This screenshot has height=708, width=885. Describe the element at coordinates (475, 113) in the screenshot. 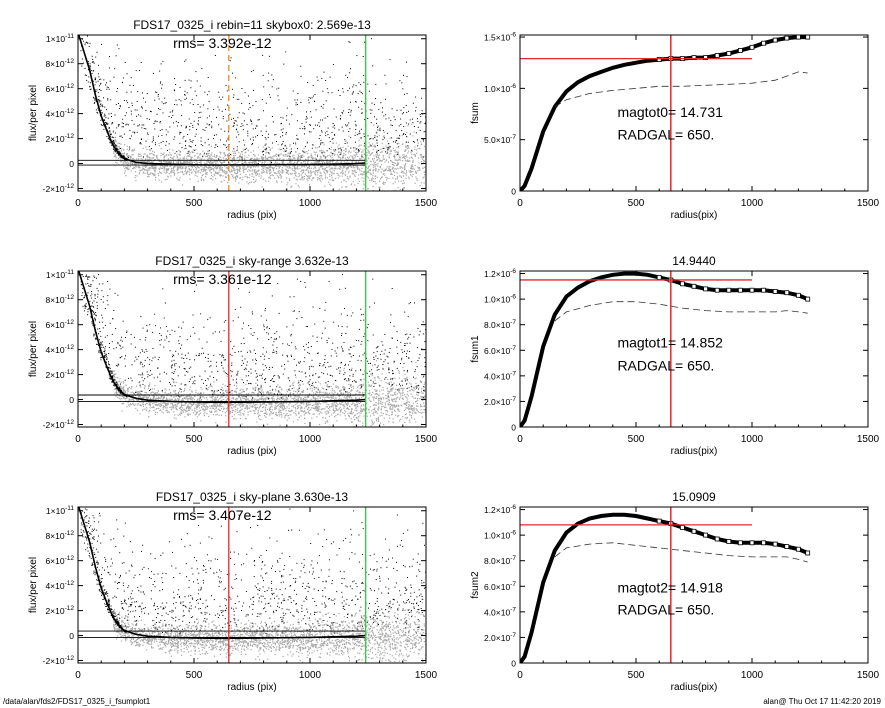

I see `y-axis-label: fsum` at that location.